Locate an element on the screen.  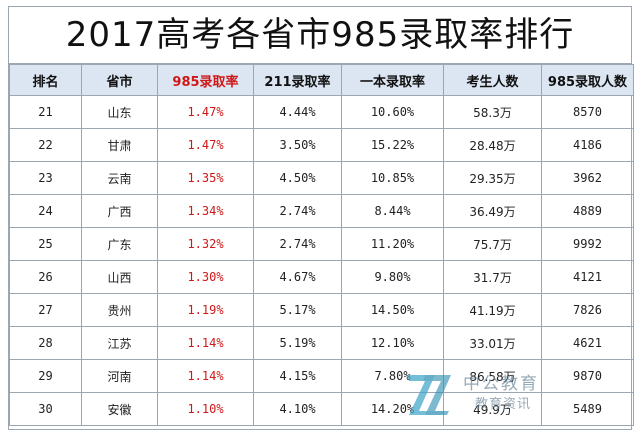
cell-province: 贵州 is located at coordinates (119, 310).